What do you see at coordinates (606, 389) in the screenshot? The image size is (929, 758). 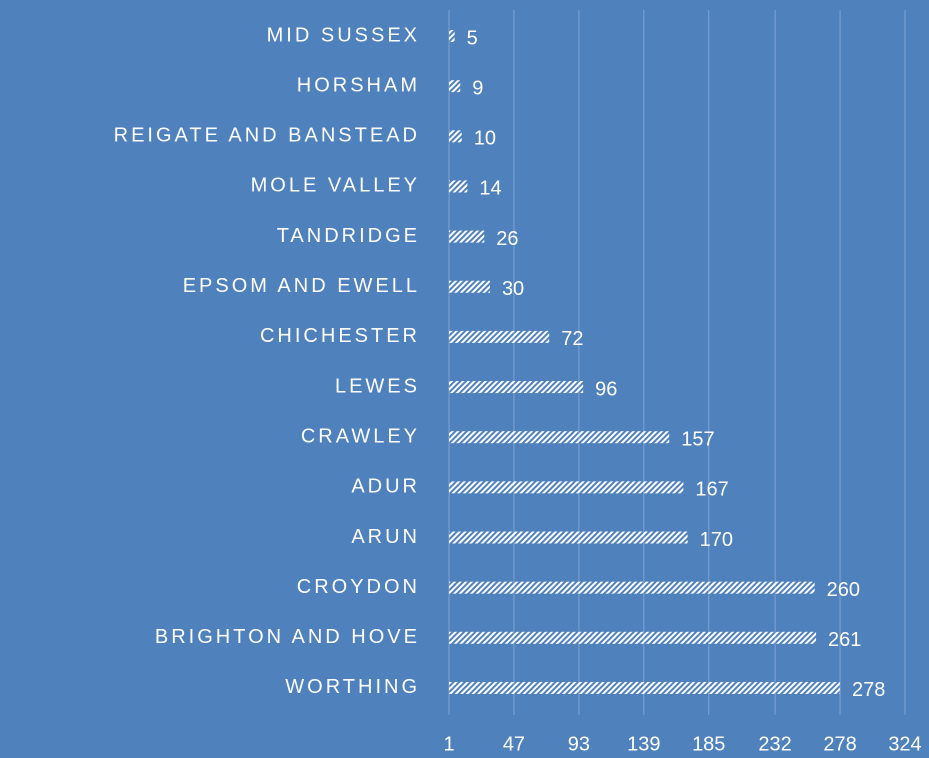 I see `value-label: 96` at bounding box center [606, 389].